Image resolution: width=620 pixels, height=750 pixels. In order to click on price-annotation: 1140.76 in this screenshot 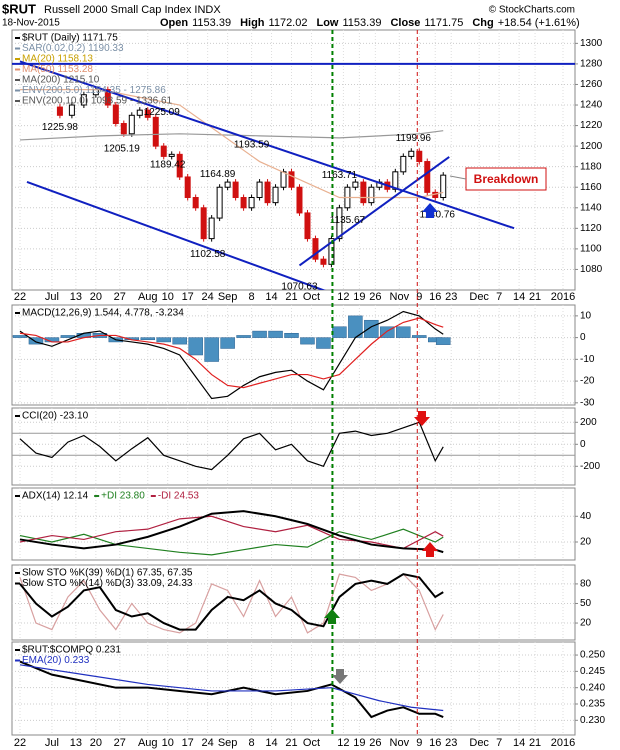, I will do `click(438, 215)`.